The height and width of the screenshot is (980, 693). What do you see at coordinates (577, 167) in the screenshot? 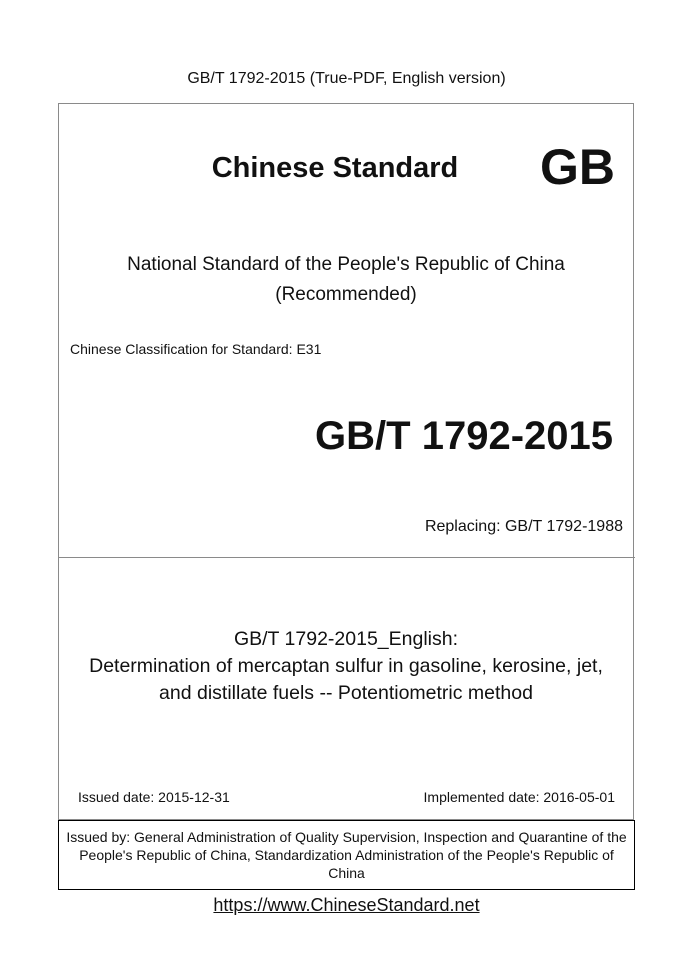
I see `gb-logo: GB` at bounding box center [577, 167].